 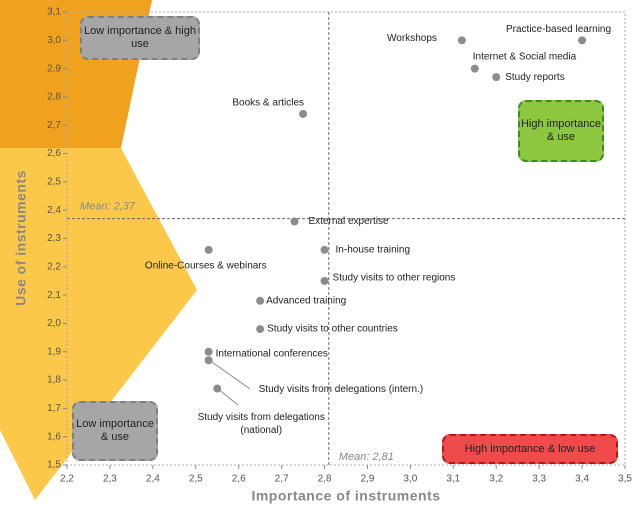 What do you see at coordinates (67, 479) in the screenshot?
I see `x-tick-label: 2,2` at bounding box center [67, 479].